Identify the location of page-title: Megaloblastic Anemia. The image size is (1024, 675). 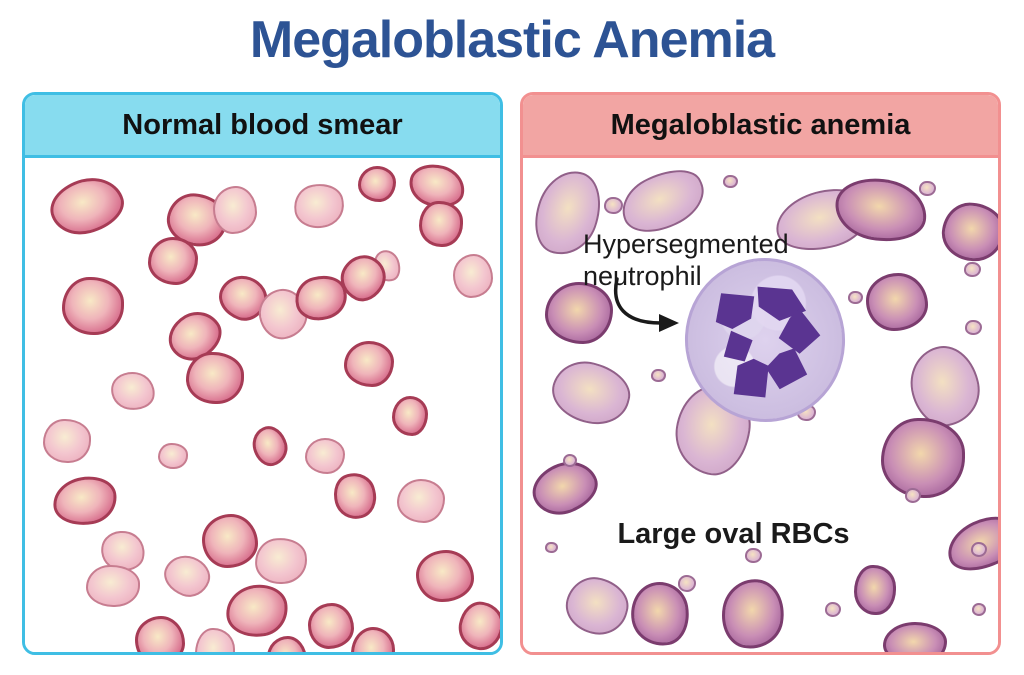
(512, 40).